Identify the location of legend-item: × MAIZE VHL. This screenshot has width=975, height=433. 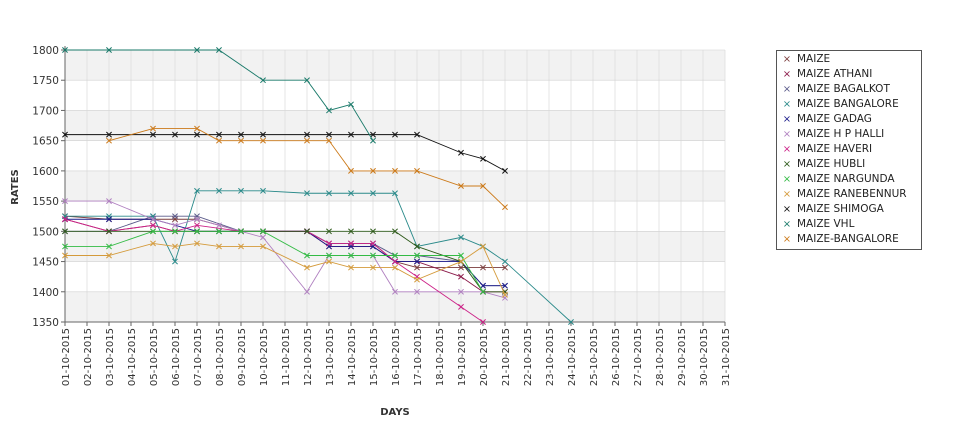
(849, 224).